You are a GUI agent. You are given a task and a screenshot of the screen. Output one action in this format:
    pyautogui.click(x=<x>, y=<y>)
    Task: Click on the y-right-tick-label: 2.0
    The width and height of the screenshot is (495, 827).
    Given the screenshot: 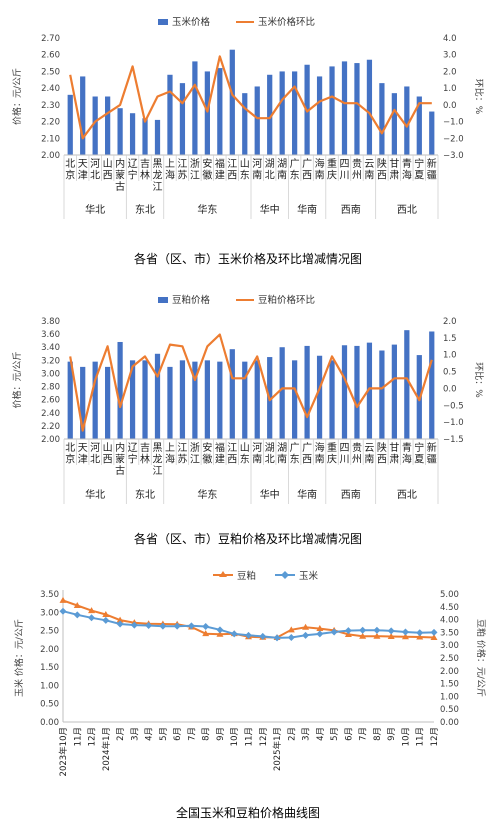 What is the action you would take?
    pyautogui.click(x=450, y=72)
    